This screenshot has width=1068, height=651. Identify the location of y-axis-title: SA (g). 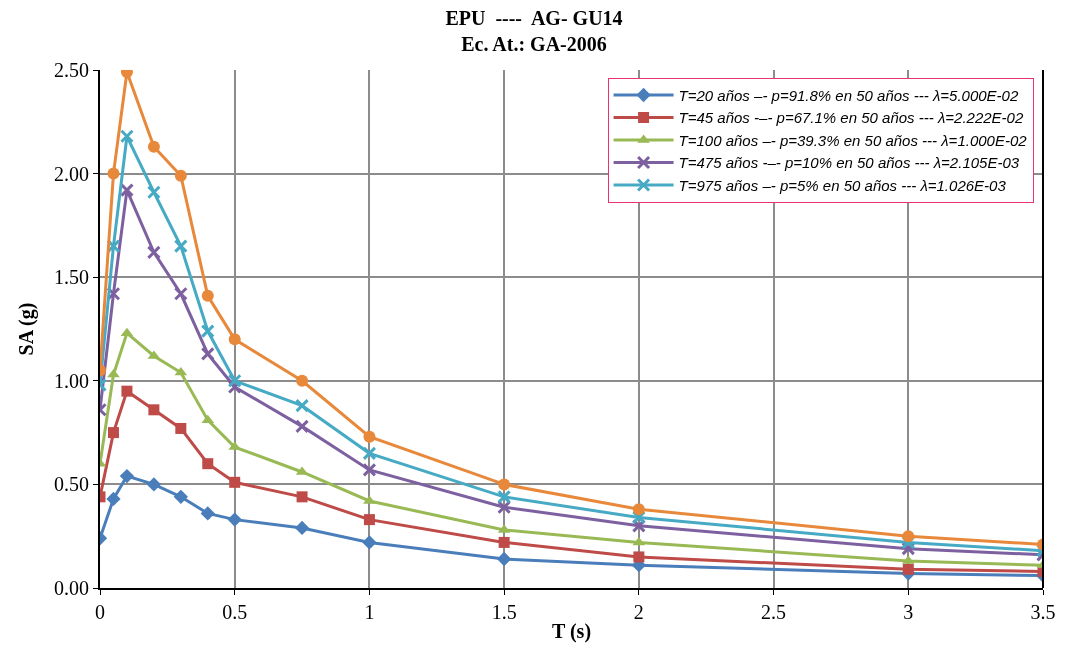
(26, 329).